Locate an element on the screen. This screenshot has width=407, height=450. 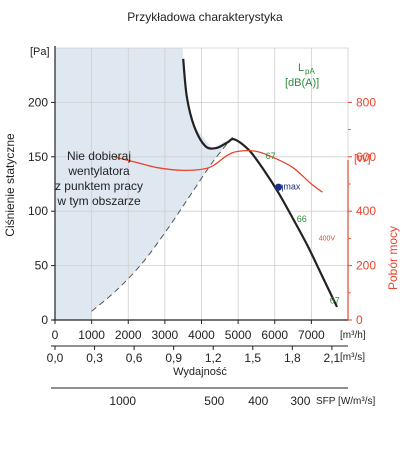
y-left-unit: [Pa] is located at coordinates (40, 52).